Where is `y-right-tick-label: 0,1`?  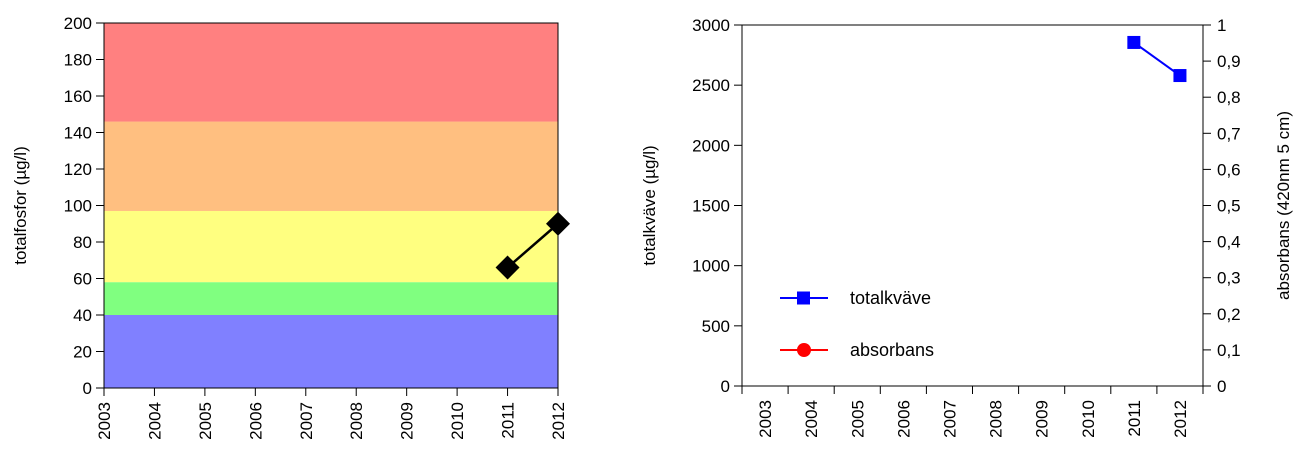
y-right-tick-label: 0,1 is located at coordinates (1229, 350).